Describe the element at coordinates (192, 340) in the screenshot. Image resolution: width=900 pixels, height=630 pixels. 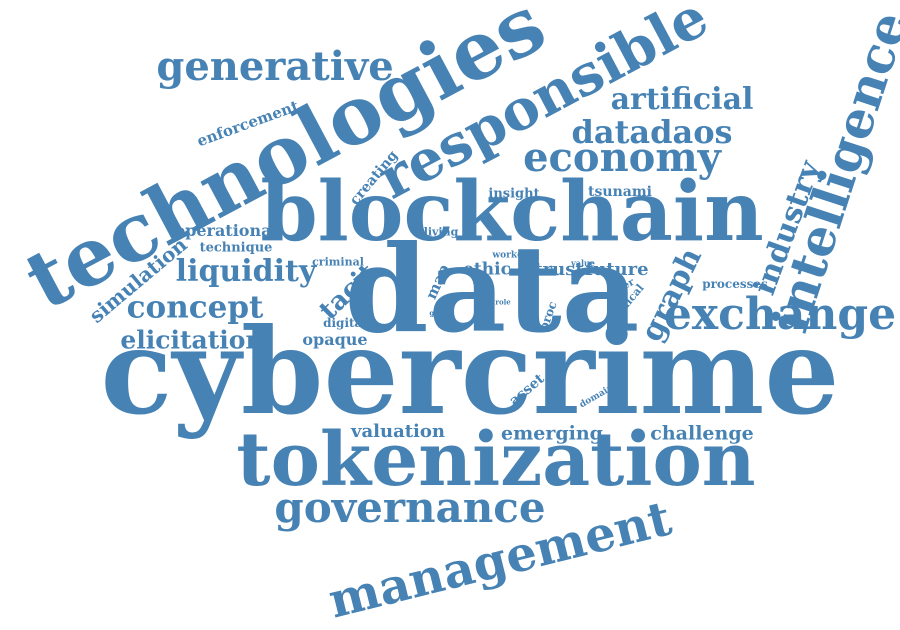
I see `word-elicitation: elicitation` at that location.